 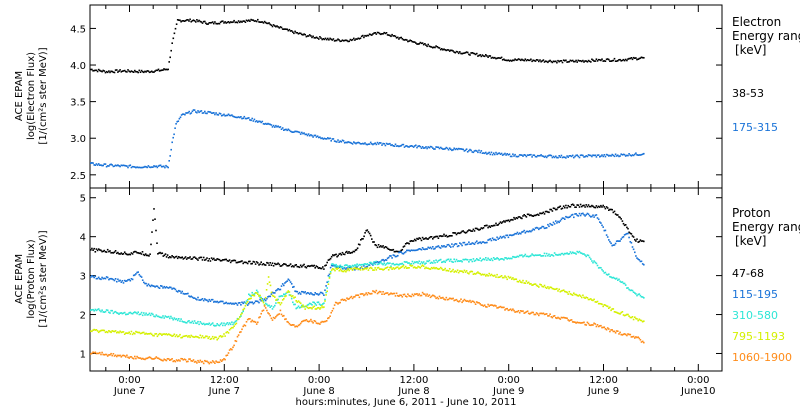 I want to click on electron-y-tick-label: 4.0, so click(x=78, y=66).